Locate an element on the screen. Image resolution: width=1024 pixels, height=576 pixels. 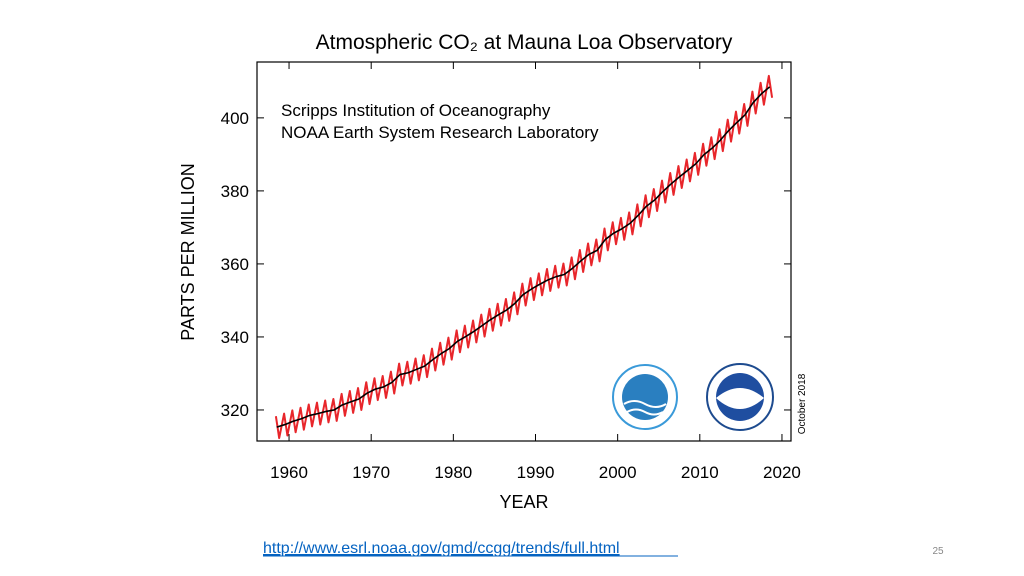
x-tick-label: 1960 is located at coordinates (289, 472).